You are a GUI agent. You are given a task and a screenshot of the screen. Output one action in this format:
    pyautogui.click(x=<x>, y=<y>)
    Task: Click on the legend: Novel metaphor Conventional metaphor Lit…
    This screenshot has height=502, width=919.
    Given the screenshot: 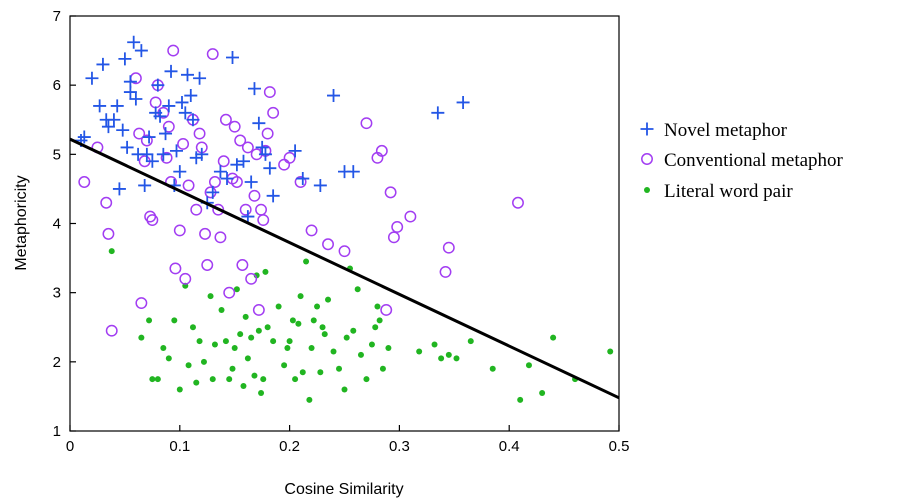 What is the action you would take?
    pyautogui.click(x=742, y=161)
    